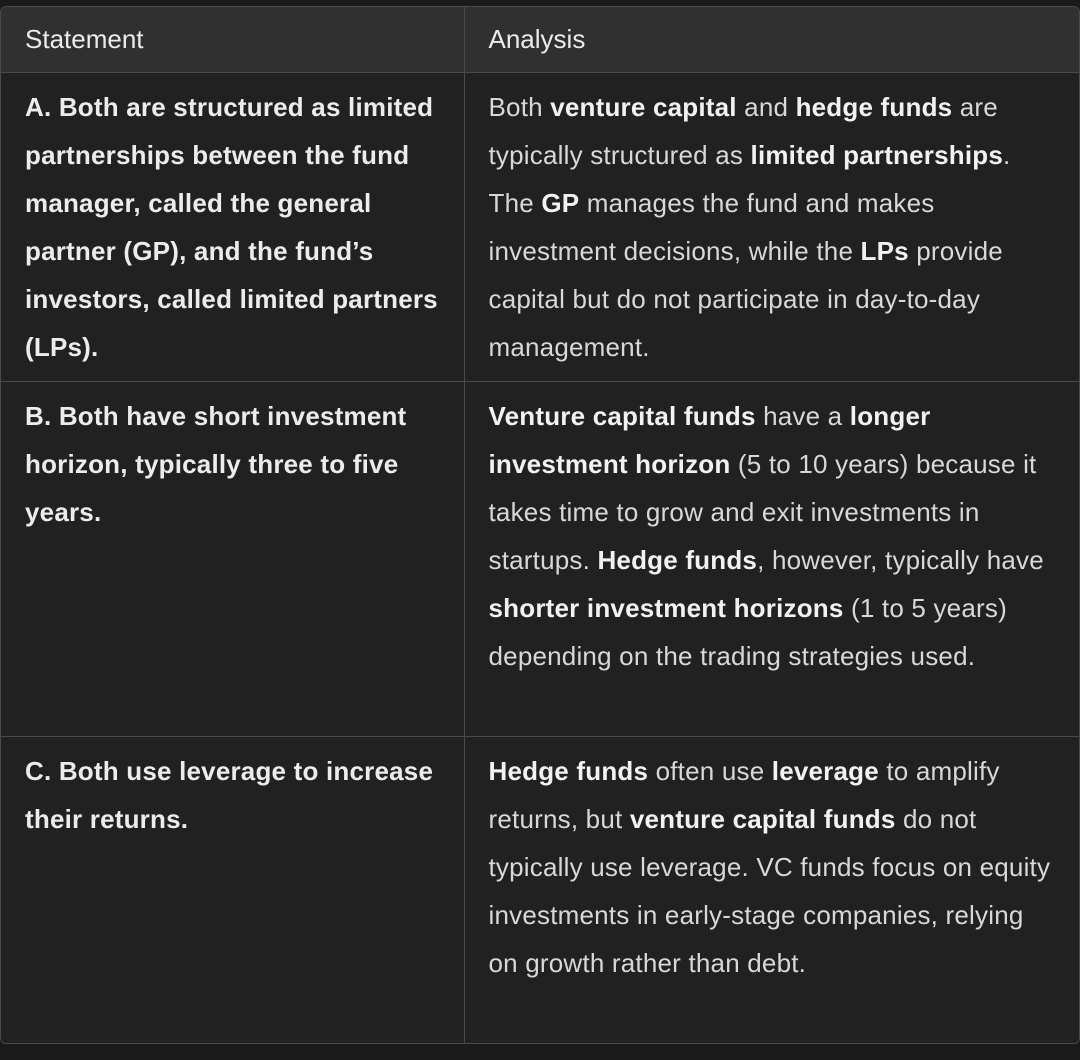  I want to click on analysis-text: Both, so click(519, 107).